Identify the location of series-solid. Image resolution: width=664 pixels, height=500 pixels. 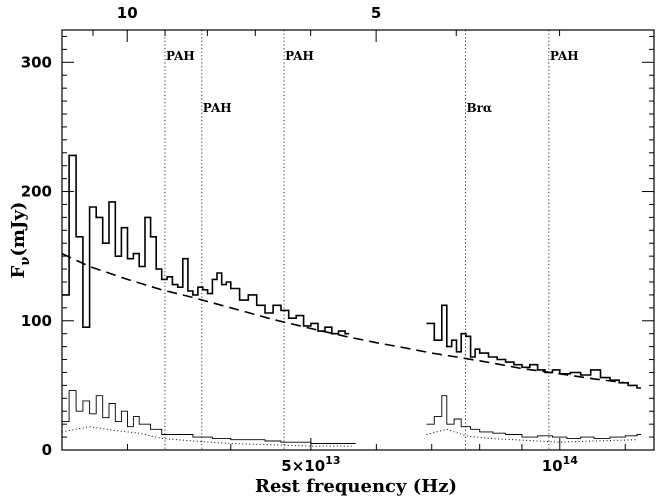
(533, 346).